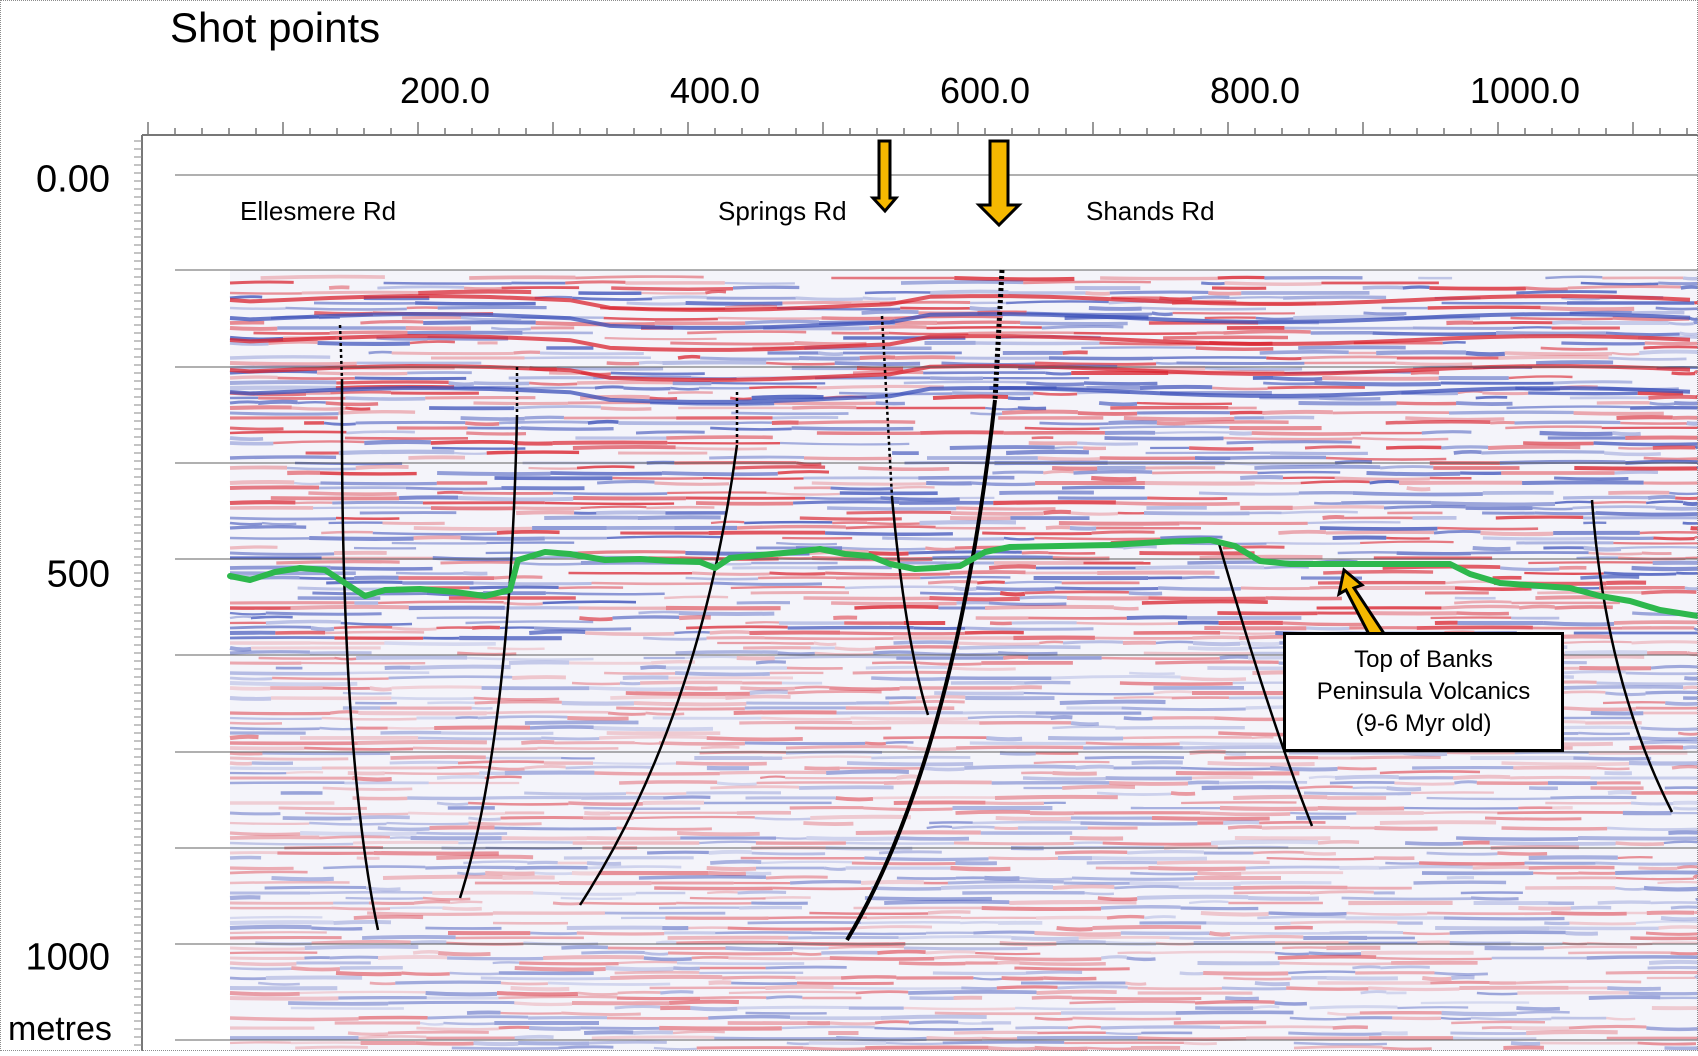  Describe the element at coordinates (60, 1029) in the screenshot. I see `y-axis-unit: metres` at that location.